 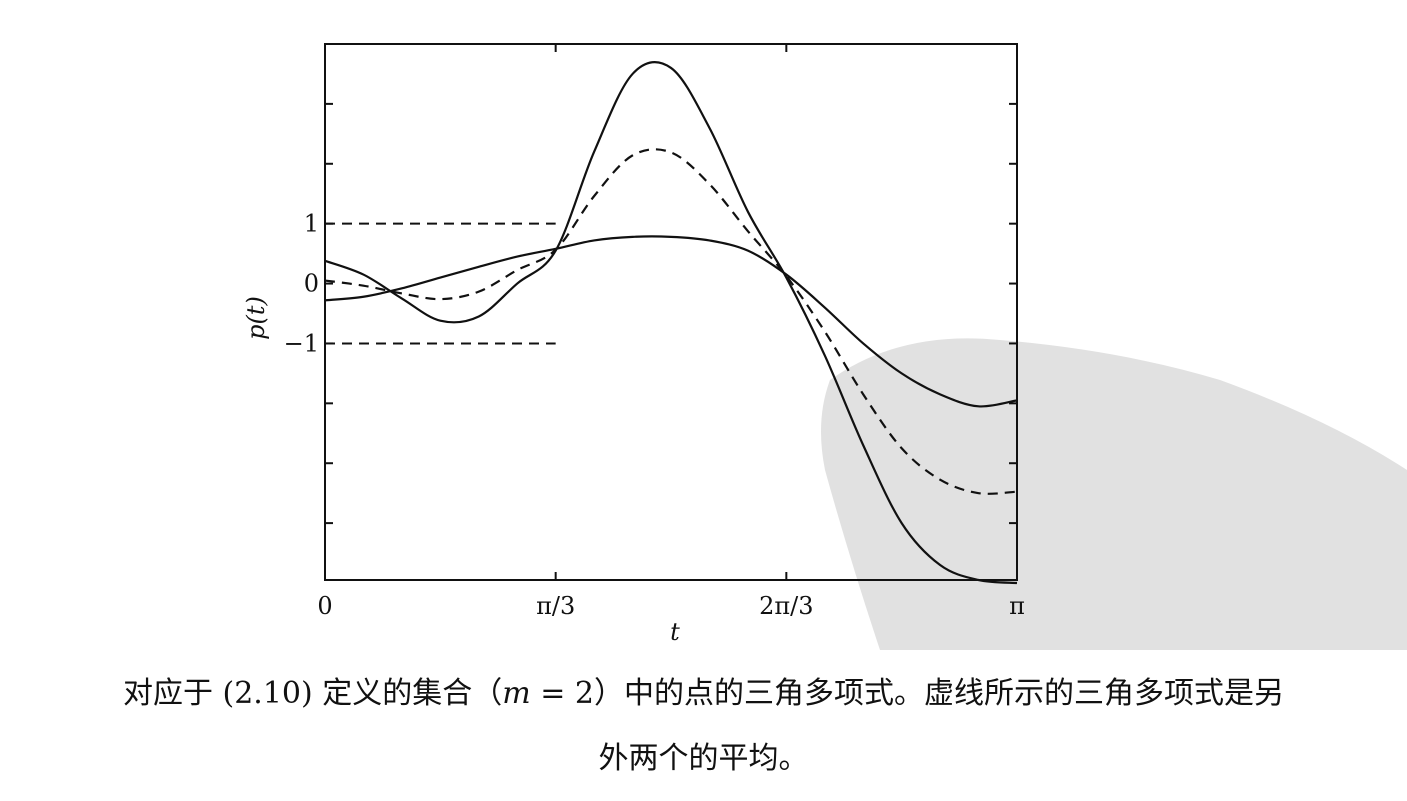 I want to click on y-tick-label-0: 1, so click(x=311, y=224).